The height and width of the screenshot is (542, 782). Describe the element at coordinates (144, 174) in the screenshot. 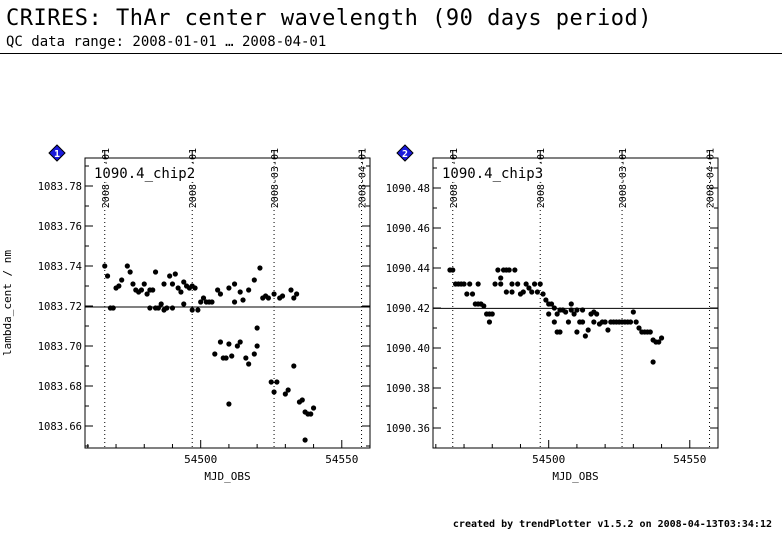

I see `panel-label: 1090.4_chip2` at that location.